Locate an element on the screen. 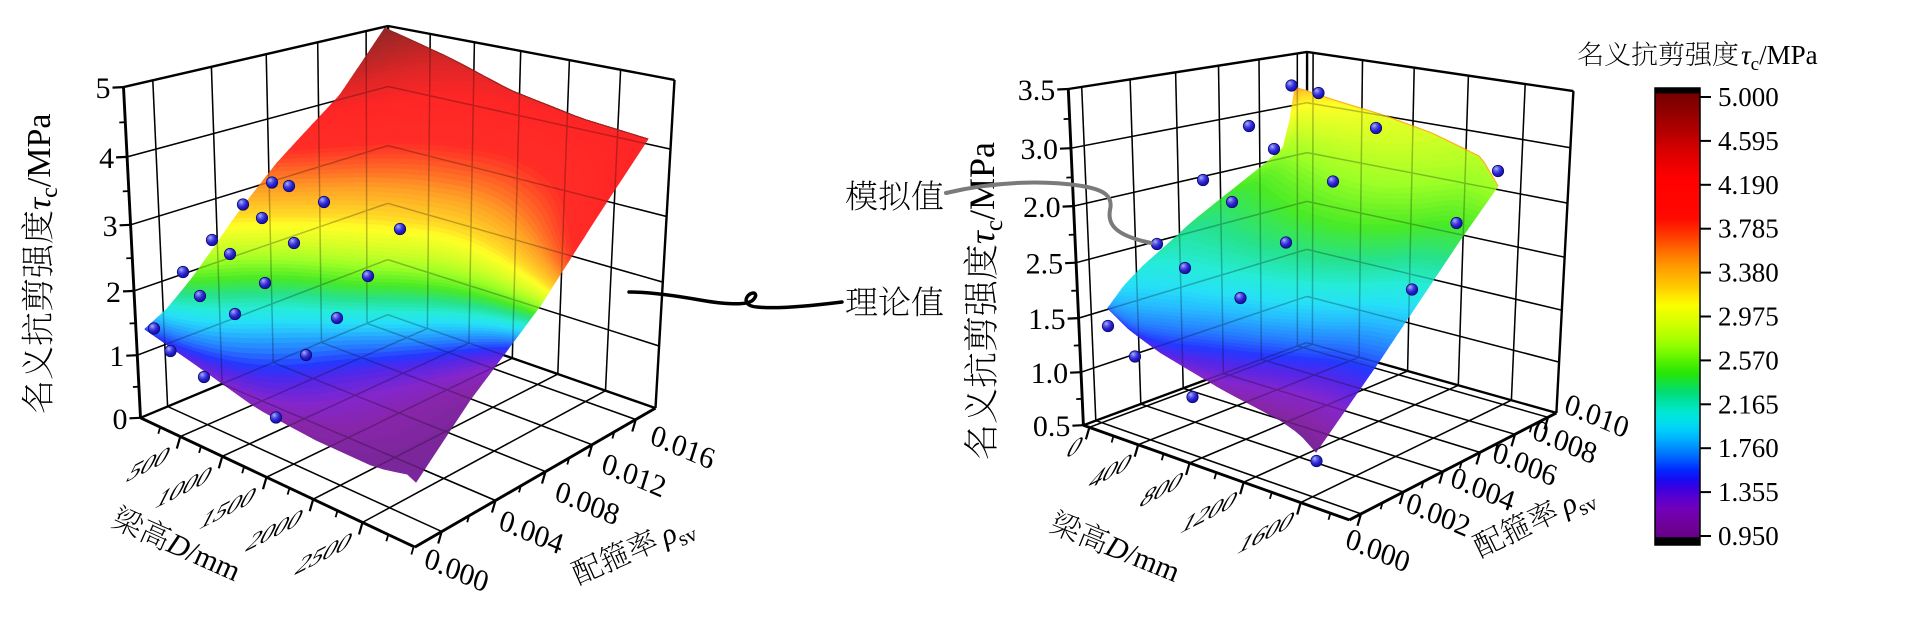 This screenshot has width=1923, height=617. svg-text: 3.0 is located at coordinates (1040, 149).